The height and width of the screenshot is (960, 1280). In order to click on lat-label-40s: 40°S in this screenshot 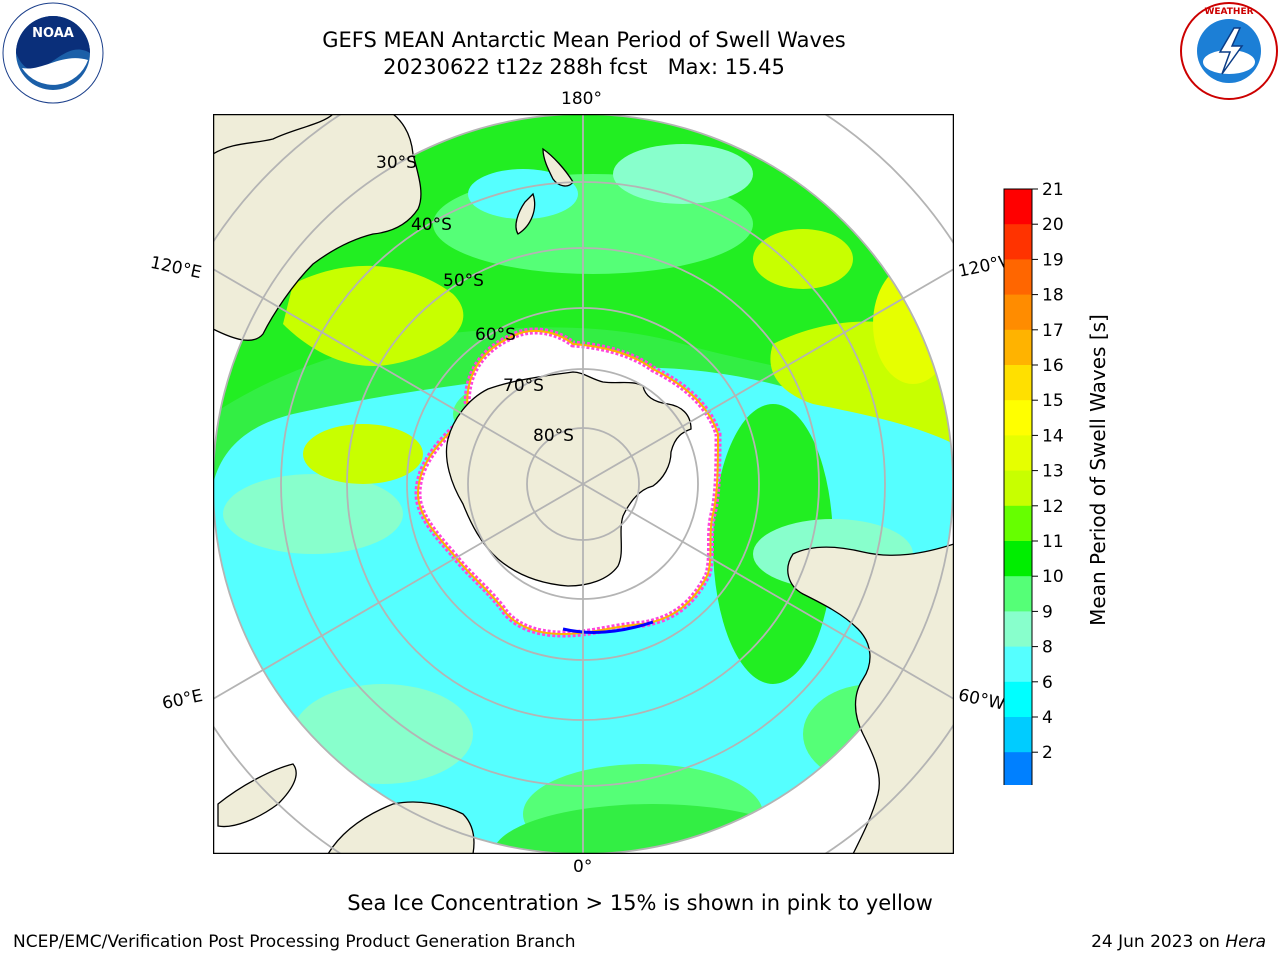, I will do `click(431, 225)`.